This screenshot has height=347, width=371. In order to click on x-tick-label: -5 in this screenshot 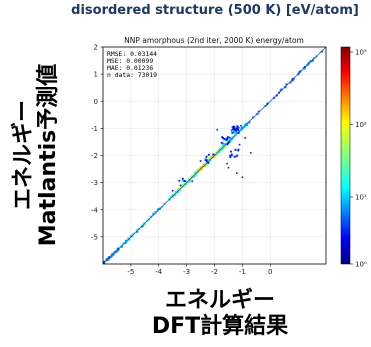, I will do `click(130, 272)`.